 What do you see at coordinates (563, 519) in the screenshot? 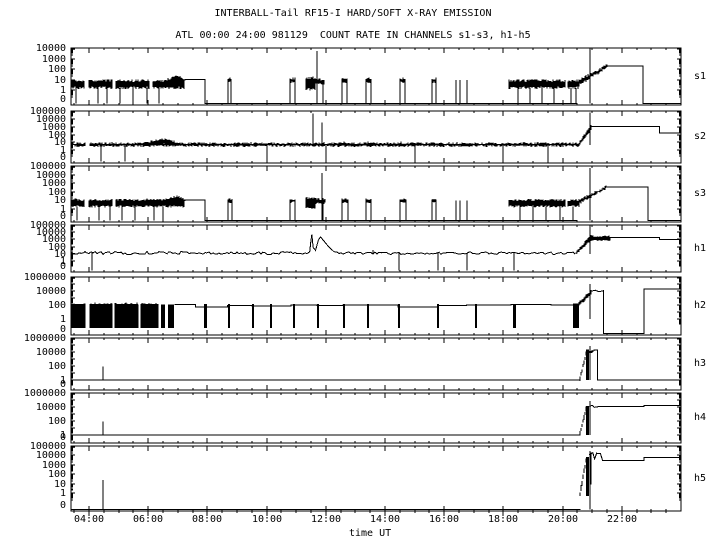
I see `x-tick-label: 20:00` at bounding box center [563, 519].